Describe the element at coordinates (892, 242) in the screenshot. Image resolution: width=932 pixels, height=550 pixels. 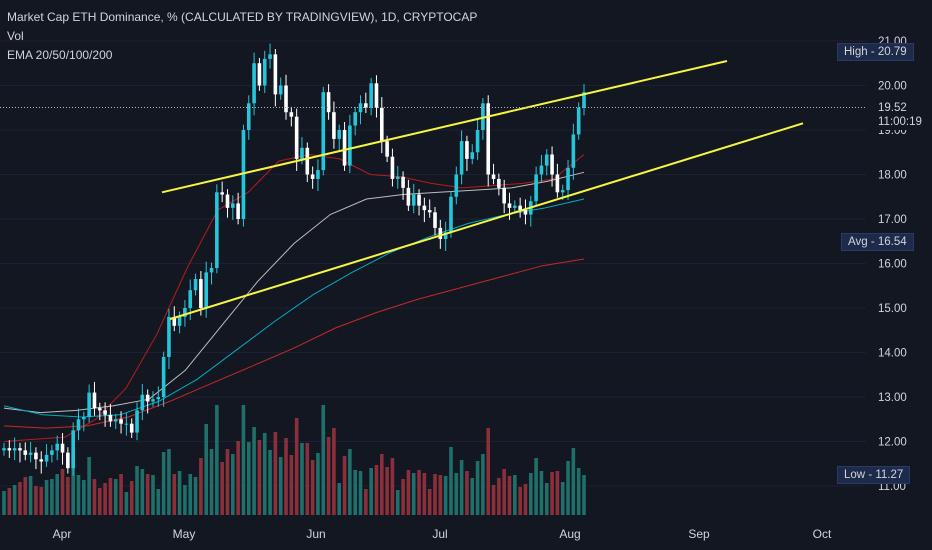
I see `avg-value: 16.54` at that location.